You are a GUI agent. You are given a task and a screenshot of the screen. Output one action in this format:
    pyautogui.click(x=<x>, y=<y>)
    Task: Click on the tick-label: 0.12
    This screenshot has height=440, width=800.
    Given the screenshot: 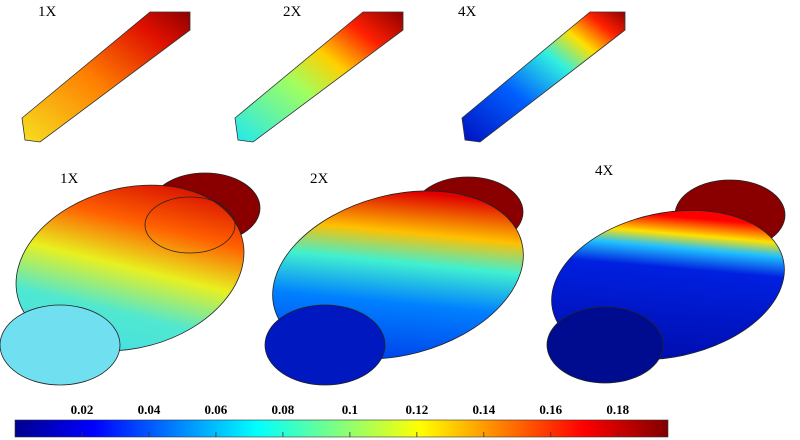 What is the action you would take?
    pyautogui.click(x=416, y=409)
    